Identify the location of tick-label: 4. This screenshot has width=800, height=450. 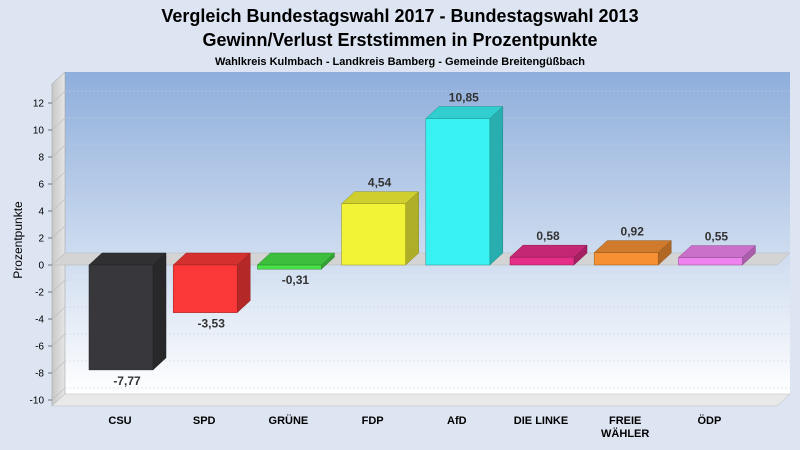
(41, 212).